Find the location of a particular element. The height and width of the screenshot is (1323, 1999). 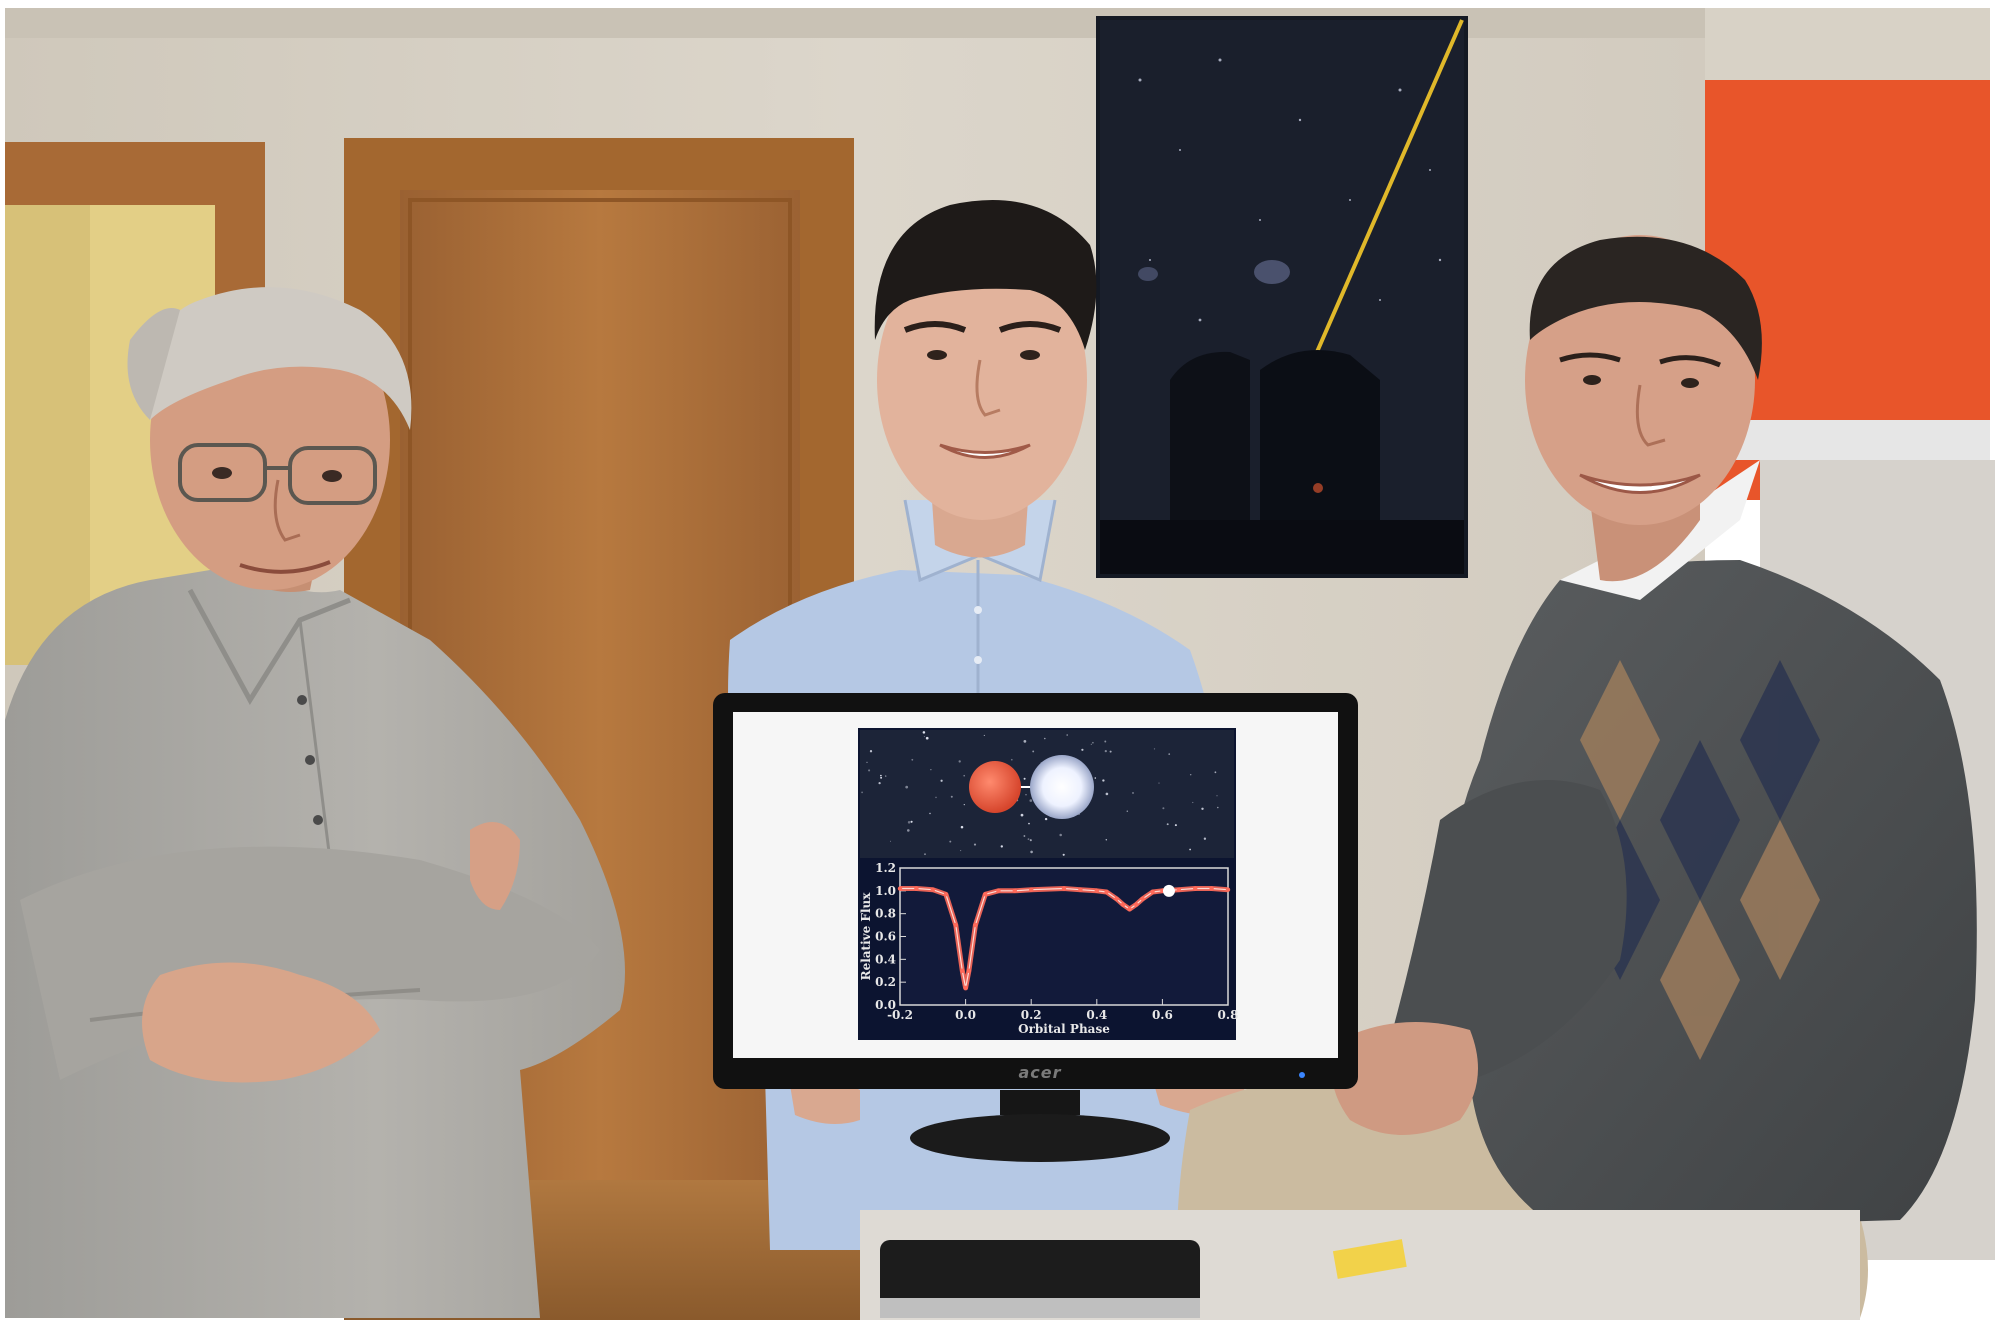

phase-marker is located at coordinates (1168, 890).